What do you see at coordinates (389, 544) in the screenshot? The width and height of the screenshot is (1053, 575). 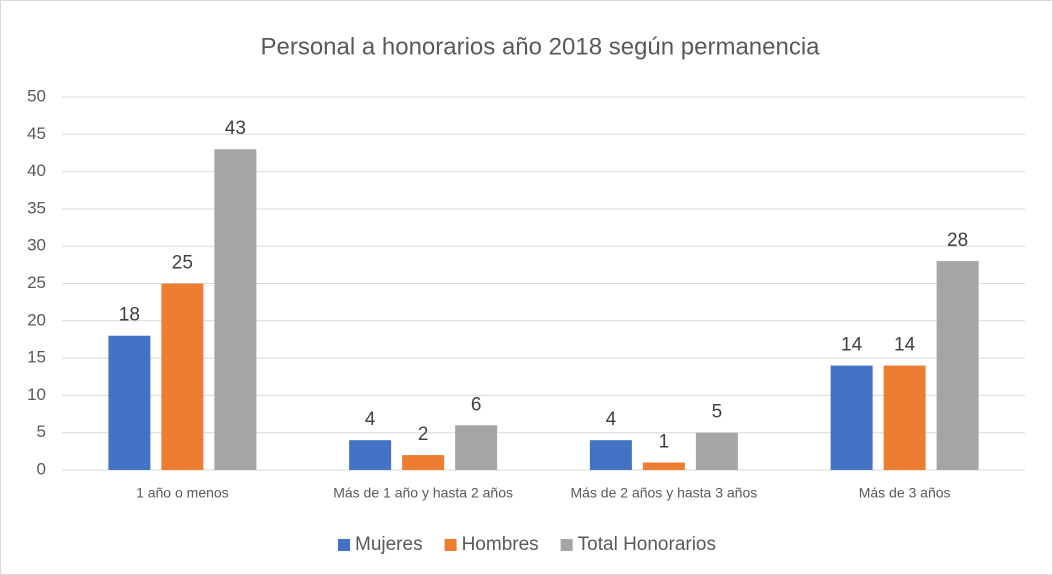 I see `legend-label: Mujeres` at bounding box center [389, 544].